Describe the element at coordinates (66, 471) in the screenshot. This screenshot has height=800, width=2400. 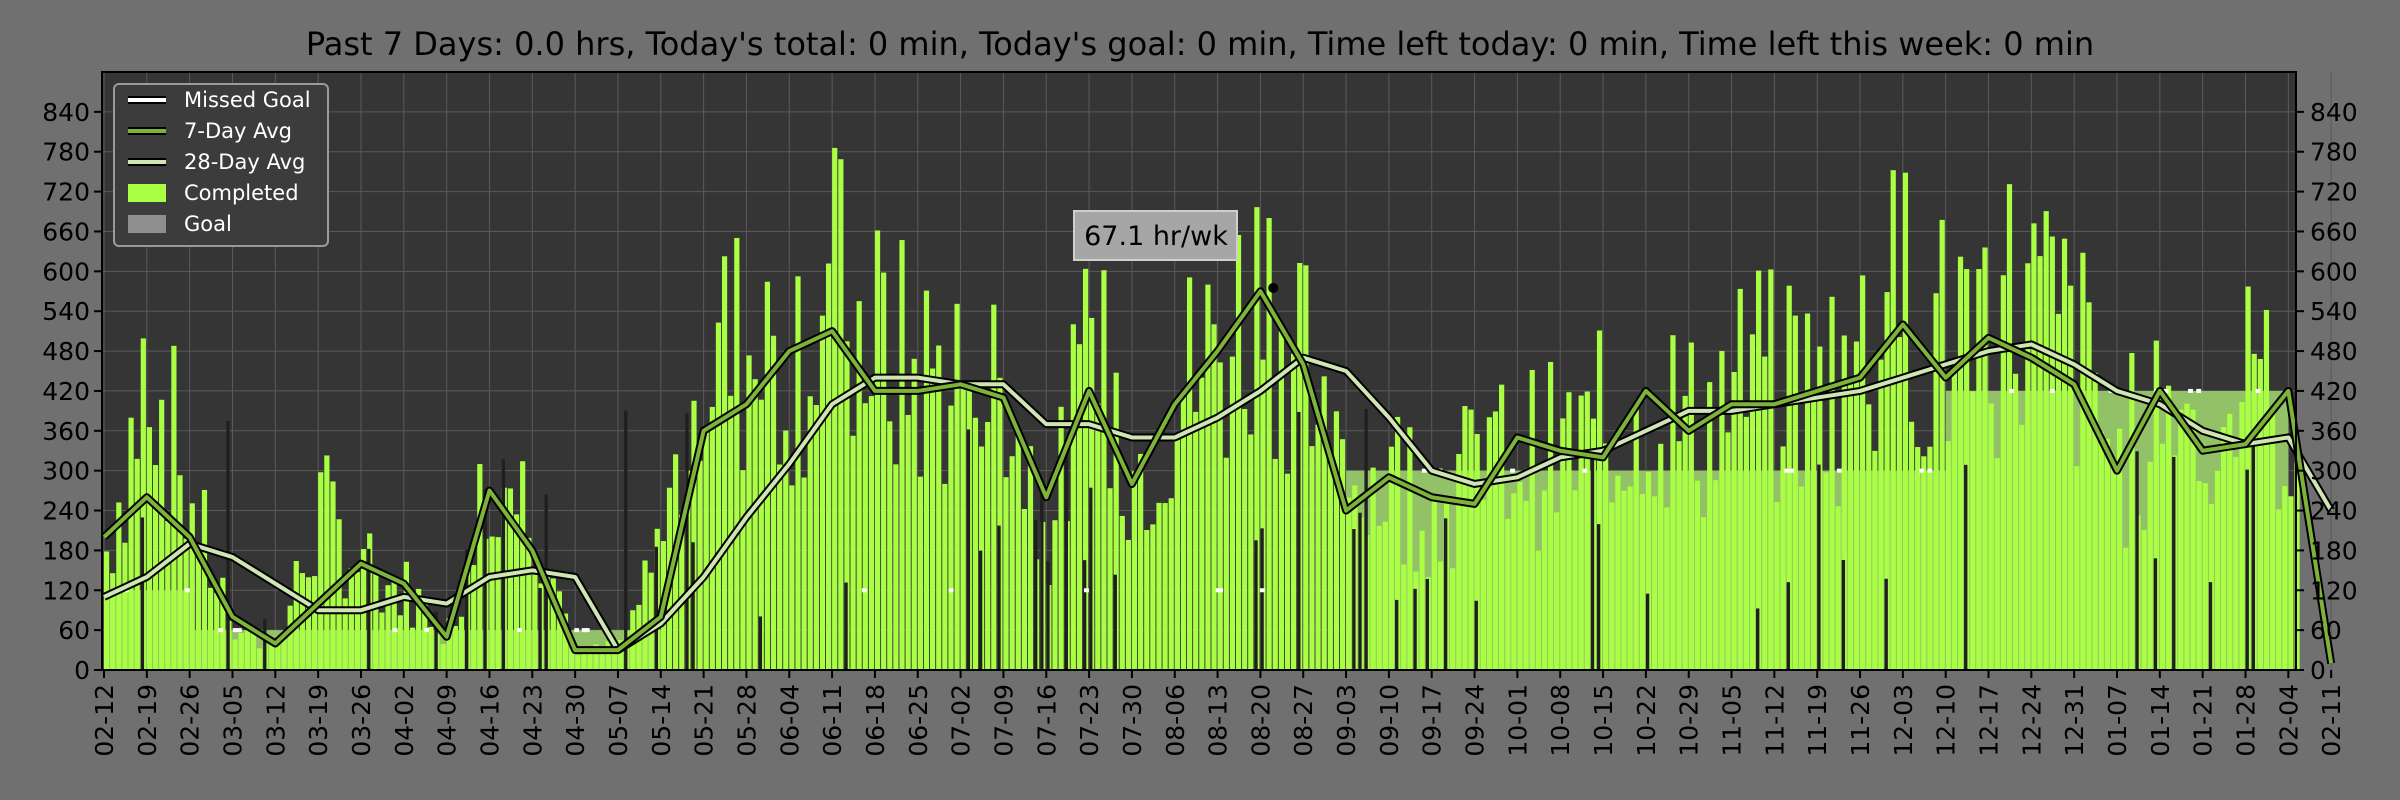
I see `y-tick-label-left: 300` at that location.